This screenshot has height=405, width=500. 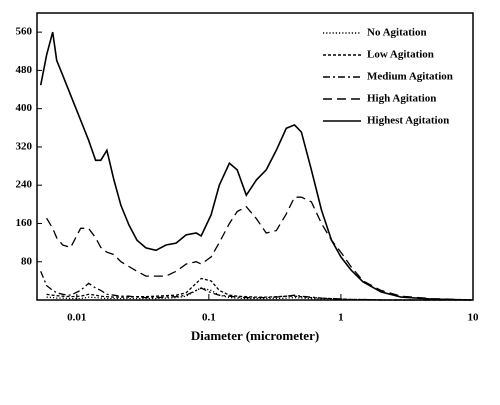 What do you see at coordinates (209, 318) in the screenshot?
I see `x-tick-label: 0.1` at bounding box center [209, 318].